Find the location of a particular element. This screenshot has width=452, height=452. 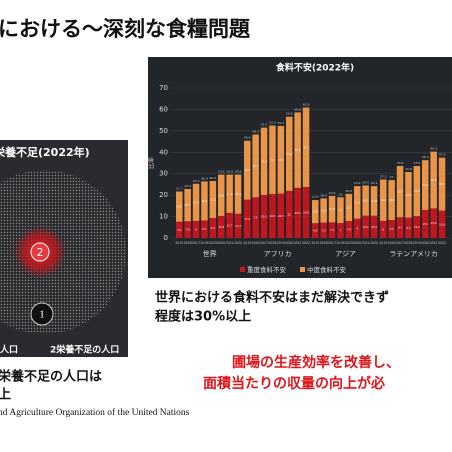

total-label: 19.6 is located at coordinates (332, 193).